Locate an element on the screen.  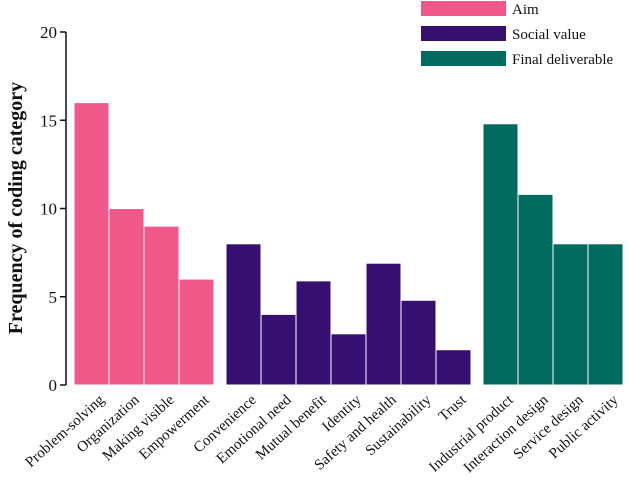
bar-trust is located at coordinates (453, 367).